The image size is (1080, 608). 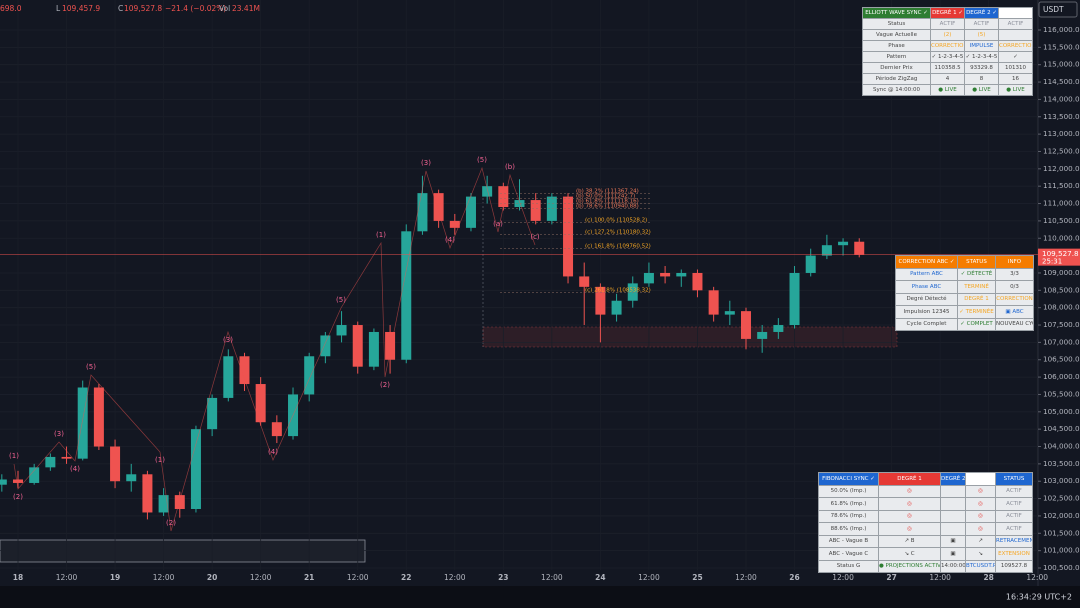 What do you see at coordinates (1060, 253) in the screenshot?
I see `price-tag-value: 109,527.8` at bounding box center [1060, 253].